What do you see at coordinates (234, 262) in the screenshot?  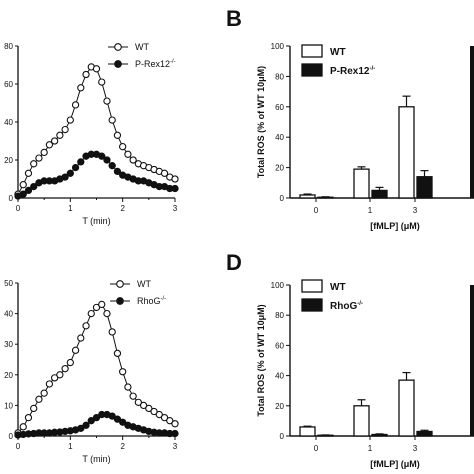 I see `panel-letter-d: D` at bounding box center [234, 262].